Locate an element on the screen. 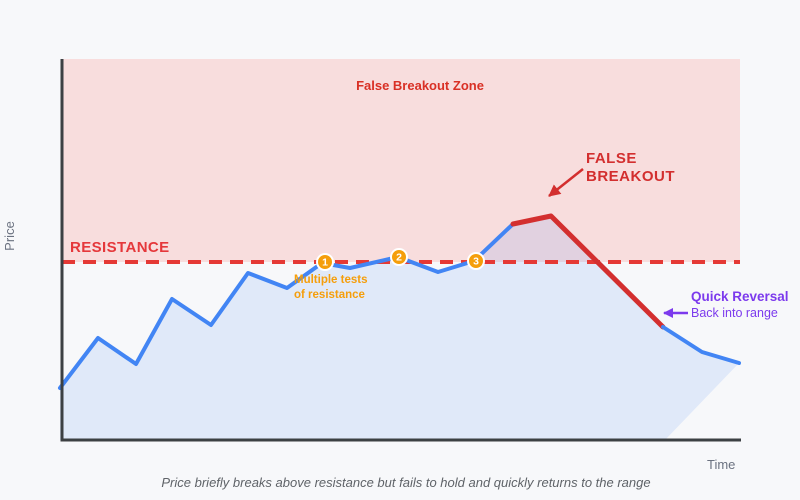 The width and height of the screenshot is (800, 500). y-axis-label: Price is located at coordinates (9, 236).